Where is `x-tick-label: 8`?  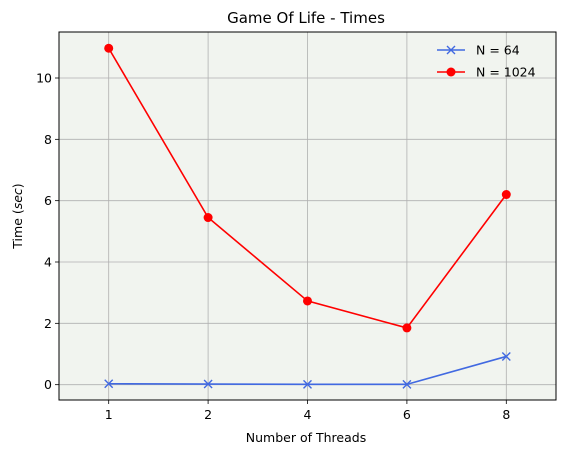
x-tick-label: 8 is located at coordinates (506, 414).